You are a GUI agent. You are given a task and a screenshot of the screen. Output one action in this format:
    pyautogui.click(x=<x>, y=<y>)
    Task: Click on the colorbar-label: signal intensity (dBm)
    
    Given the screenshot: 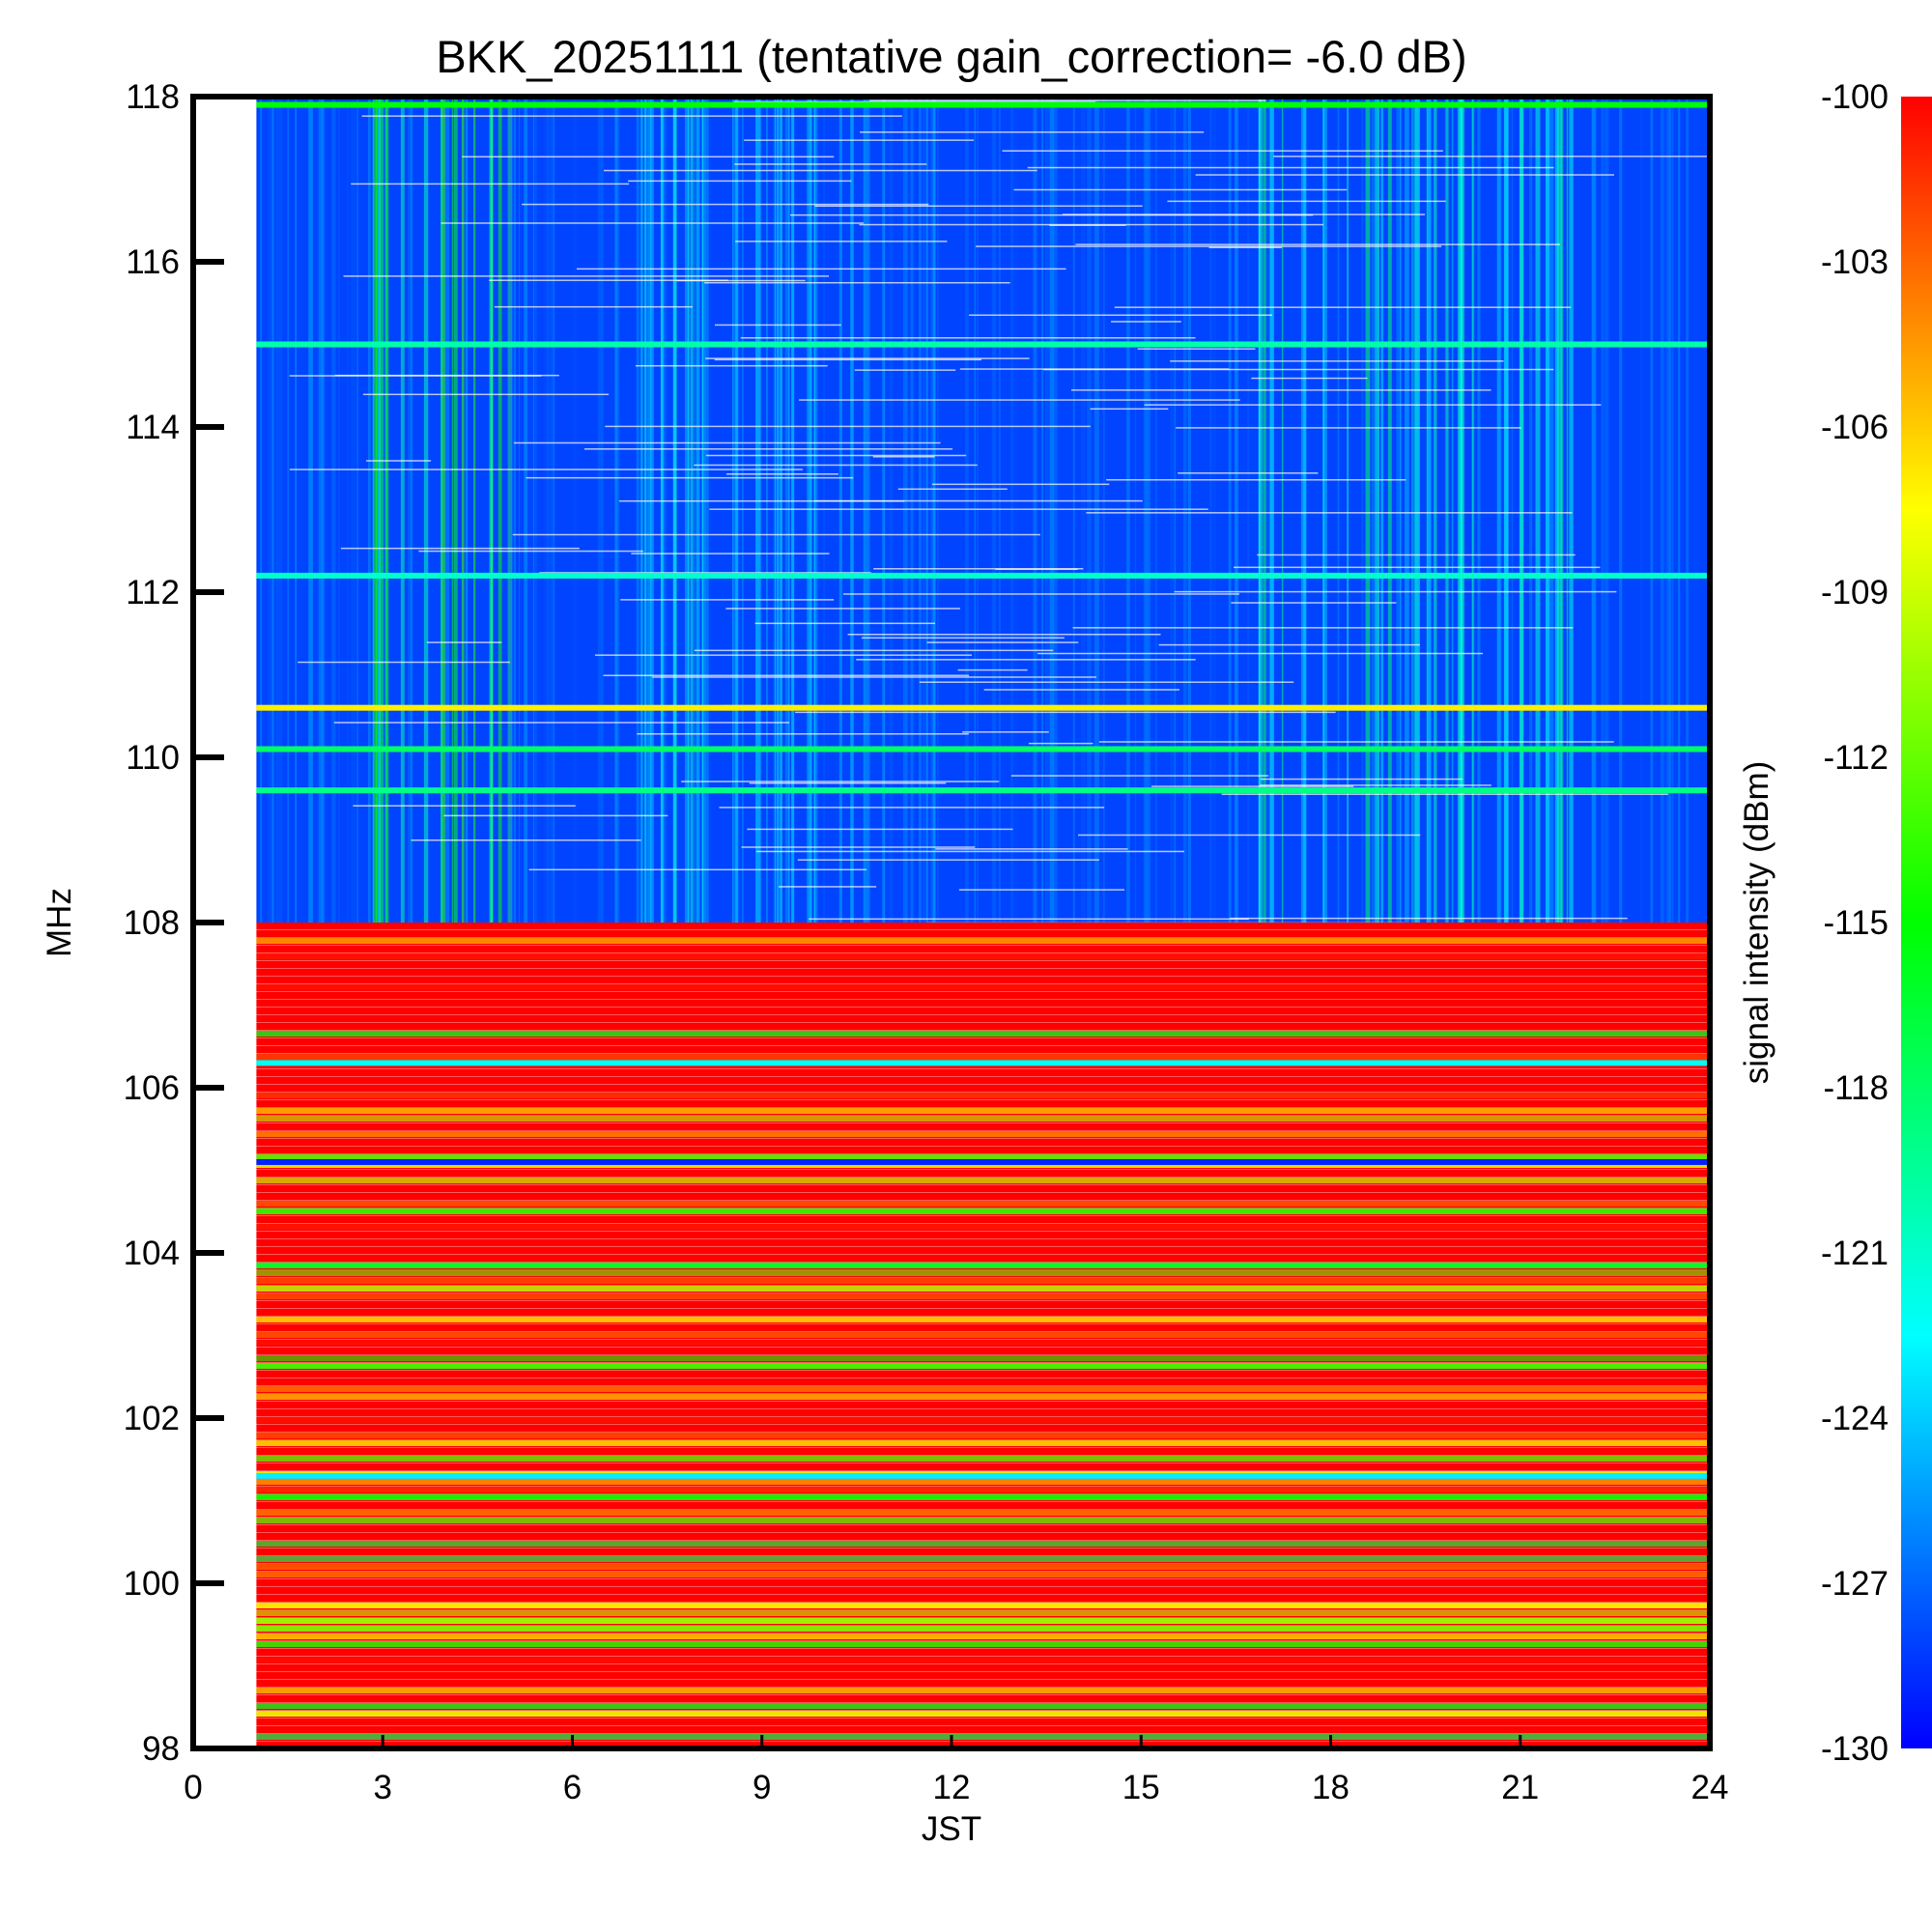 What is the action you would take?
    pyautogui.click(x=1757, y=923)
    